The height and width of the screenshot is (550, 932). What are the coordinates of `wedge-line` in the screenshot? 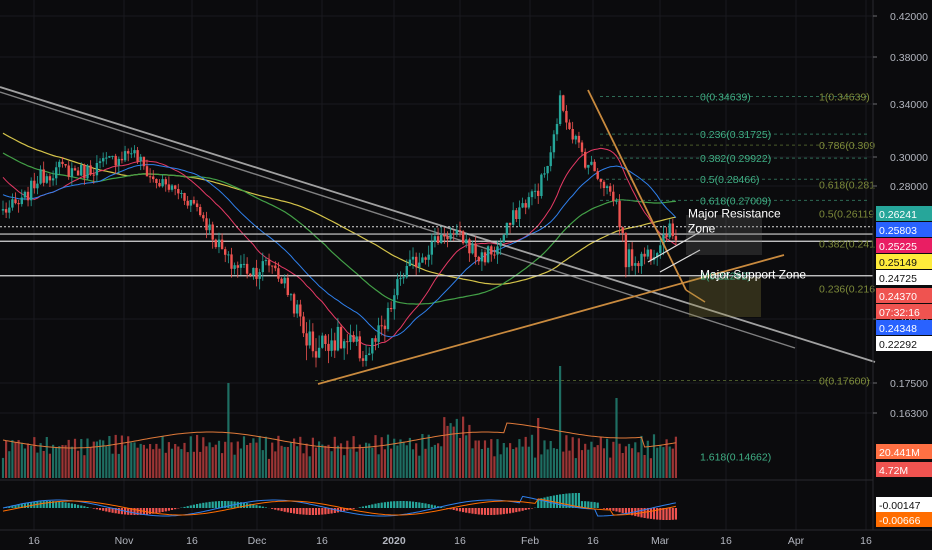 It's located at (674, 247).